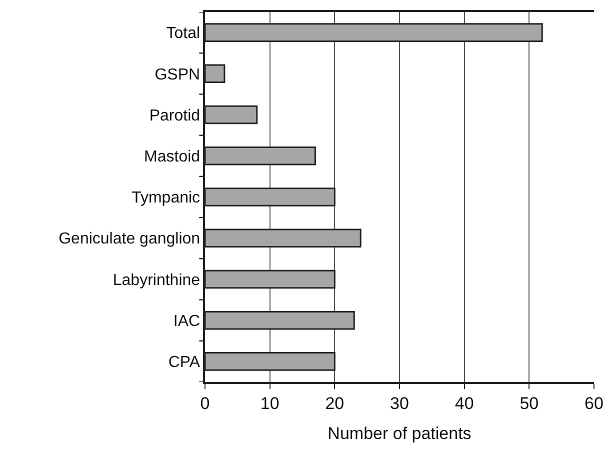  I want to click on y-tick-label: Labyrinthine, so click(156, 280).